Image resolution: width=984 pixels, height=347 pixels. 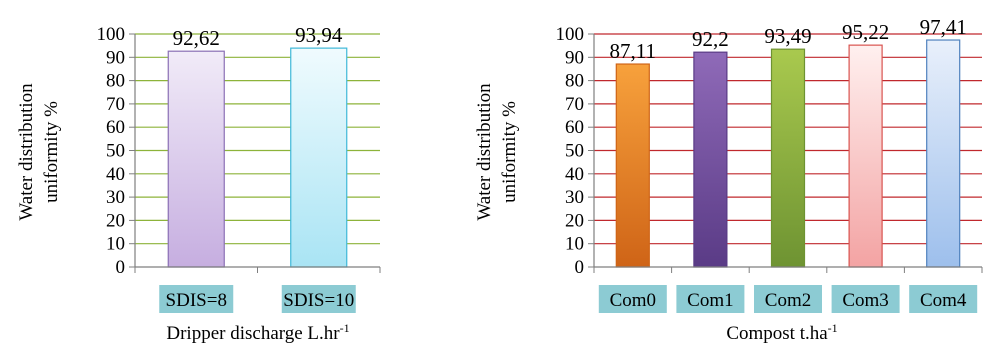 What do you see at coordinates (710, 39) in the screenshot?
I see `data-label: 92,2` at bounding box center [710, 39].